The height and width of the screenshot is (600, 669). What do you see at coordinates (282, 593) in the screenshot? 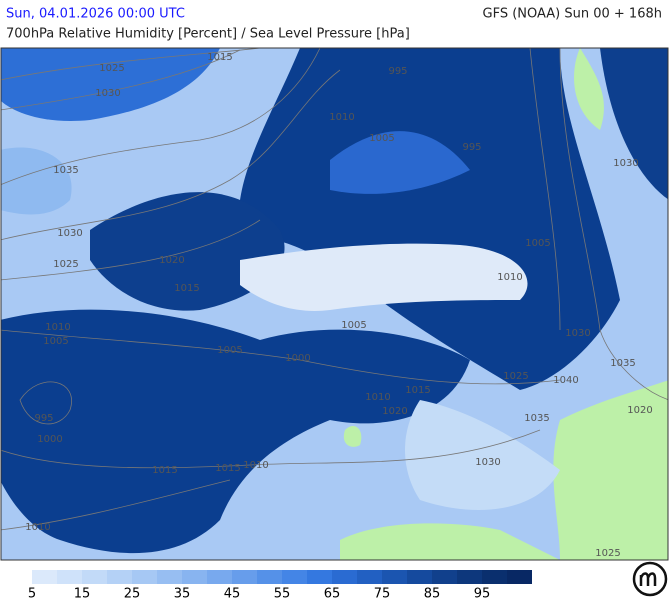
I see `colorbar-label: 55` at bounding box center [282, 593].